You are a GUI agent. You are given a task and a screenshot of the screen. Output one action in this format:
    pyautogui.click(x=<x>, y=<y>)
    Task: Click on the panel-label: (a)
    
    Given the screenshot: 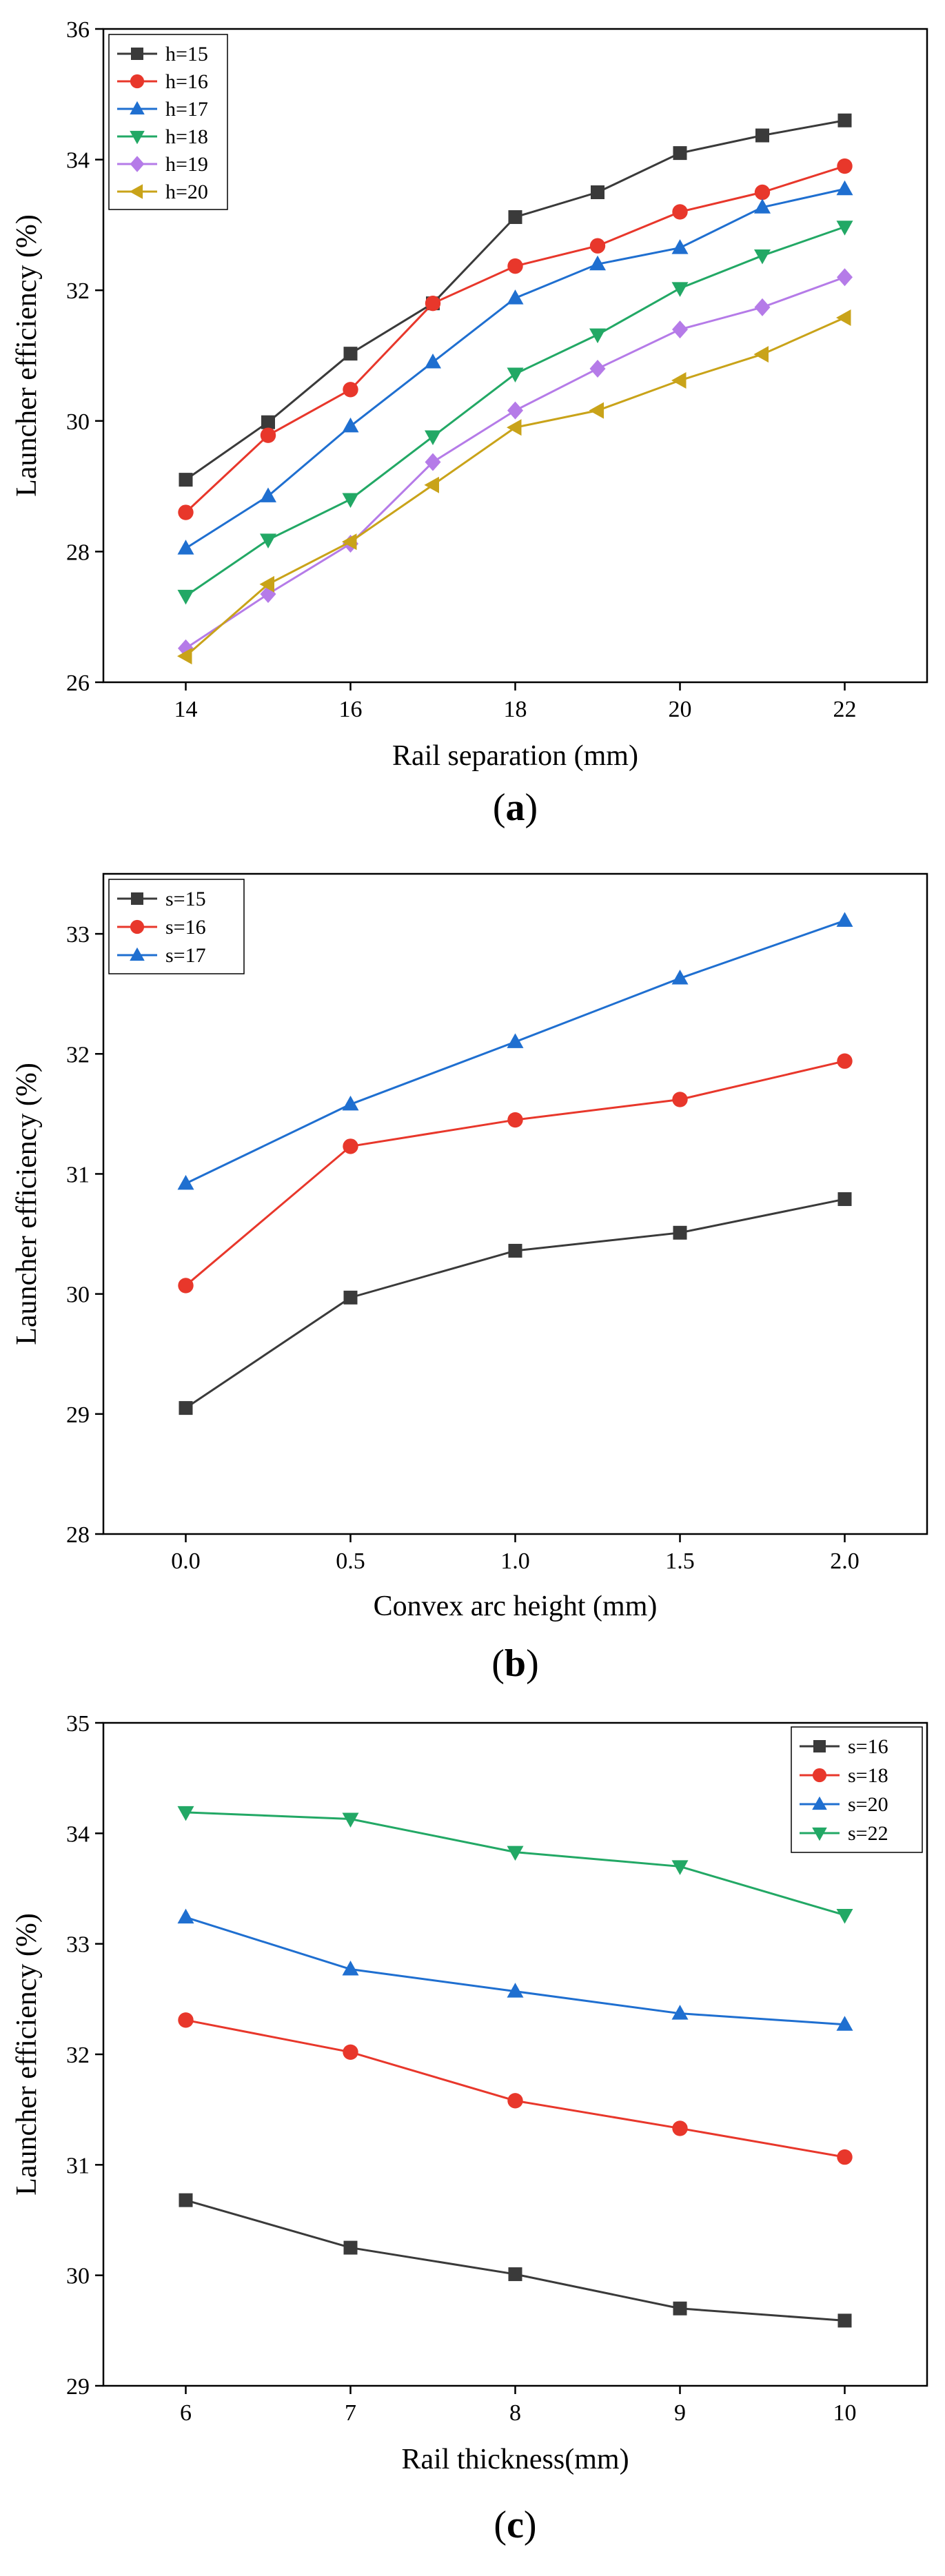 What is the action you would take?
    pyautogui.click(x=515, y=807)
    